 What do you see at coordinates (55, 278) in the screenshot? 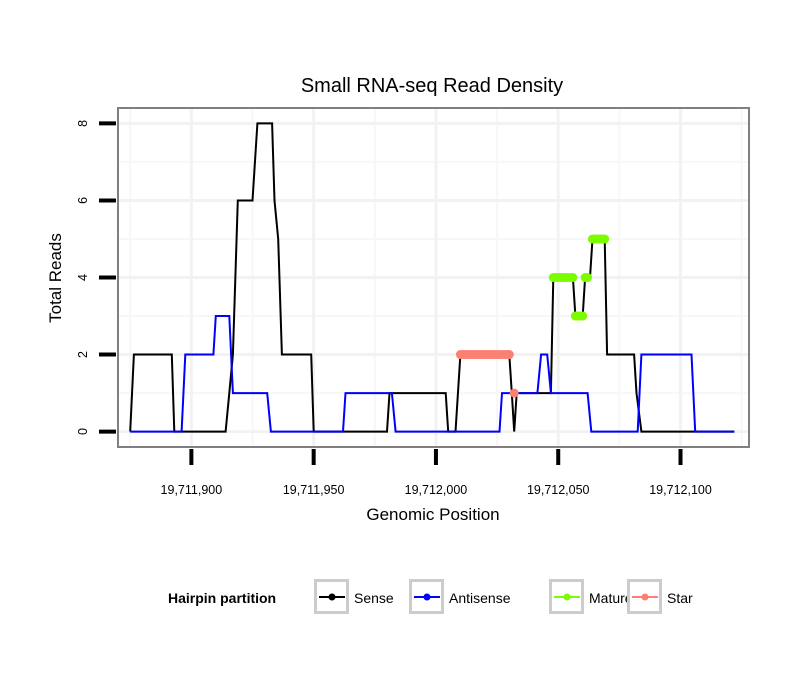
I see `y-axis-title: Total Reads` at bounding box center [55, 278].